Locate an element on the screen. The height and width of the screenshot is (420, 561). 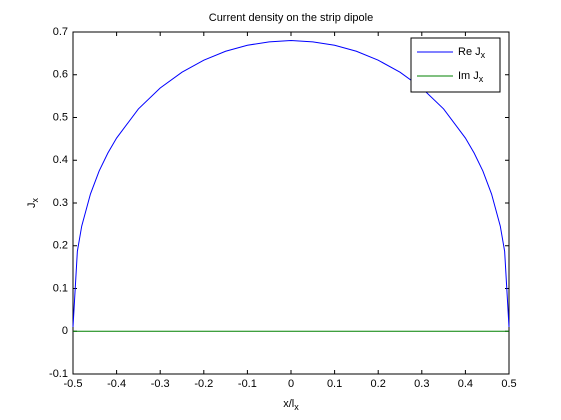
legend-label: Im Jx is located at coordinates (471, 77).